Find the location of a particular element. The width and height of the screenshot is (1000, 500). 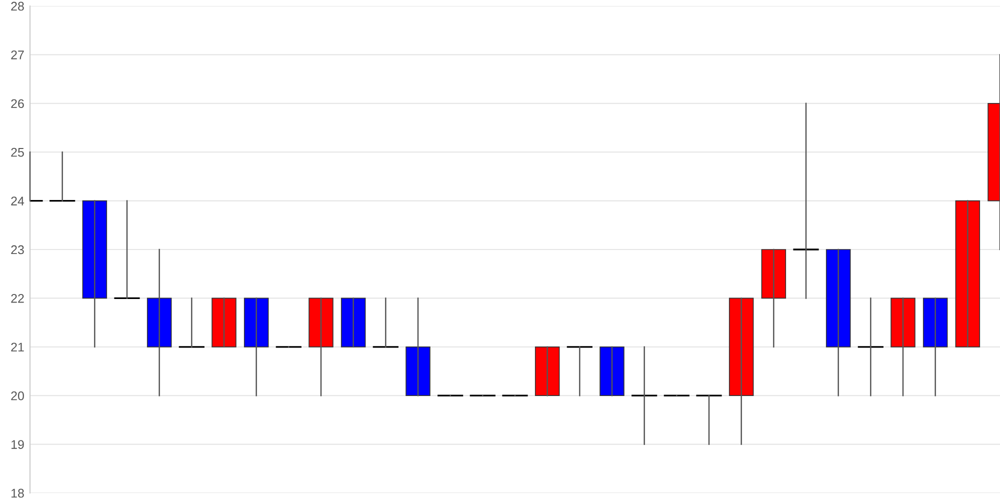

y-tick-label: 25 is located at coordinates (17, 152).